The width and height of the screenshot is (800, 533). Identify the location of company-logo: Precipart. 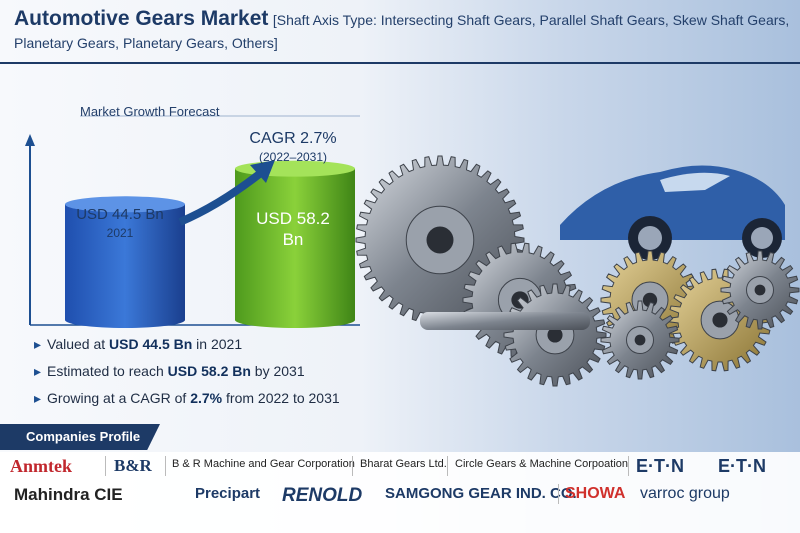
(228, 493).